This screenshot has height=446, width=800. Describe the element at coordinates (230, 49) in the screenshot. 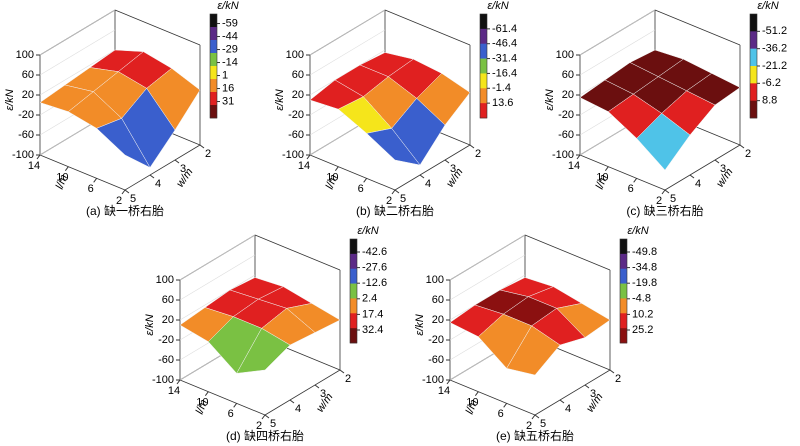

I see `colorbar-tick-label: -29` at that location.